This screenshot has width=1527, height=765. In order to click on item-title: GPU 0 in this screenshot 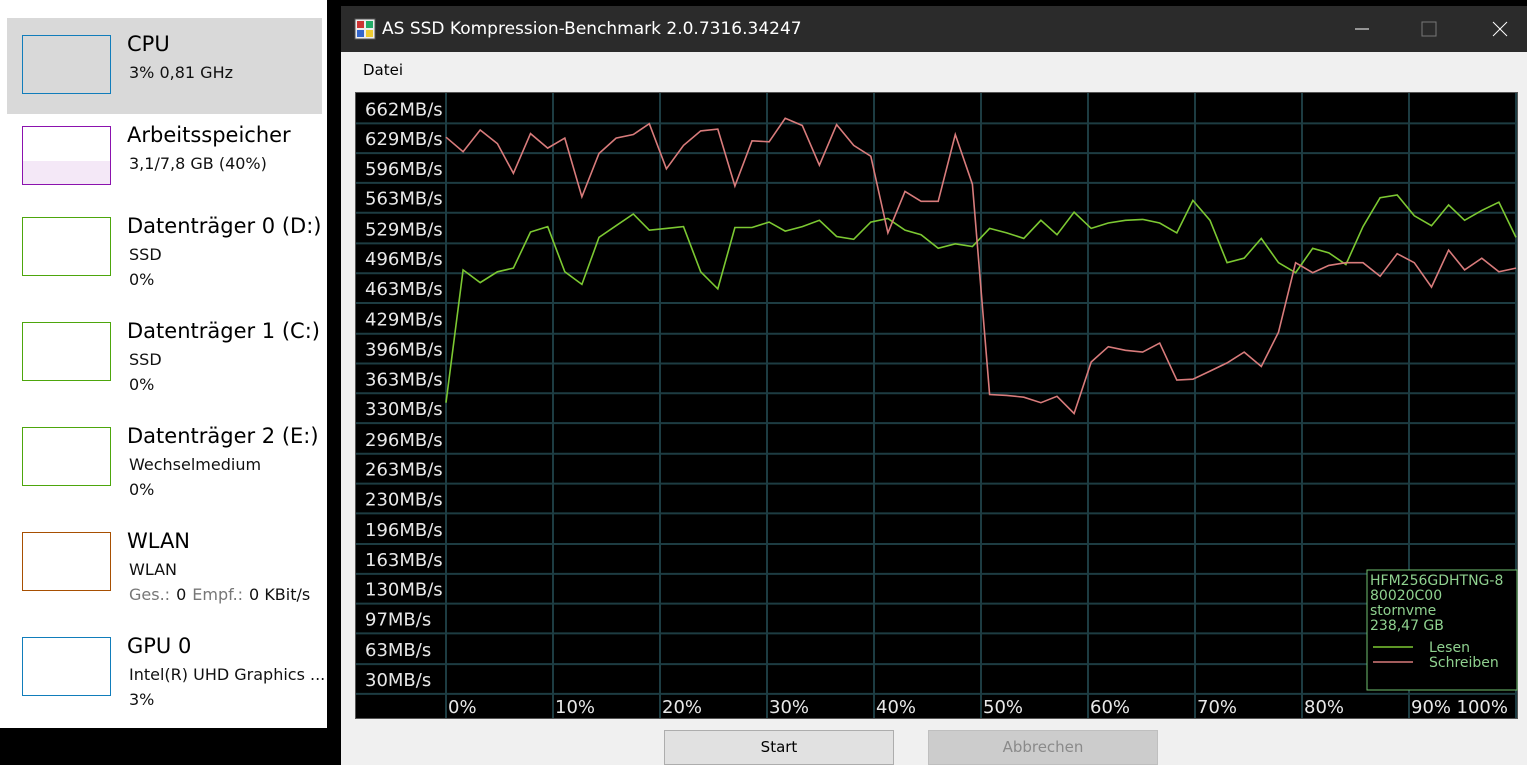, I will do `click(159, 646)`.